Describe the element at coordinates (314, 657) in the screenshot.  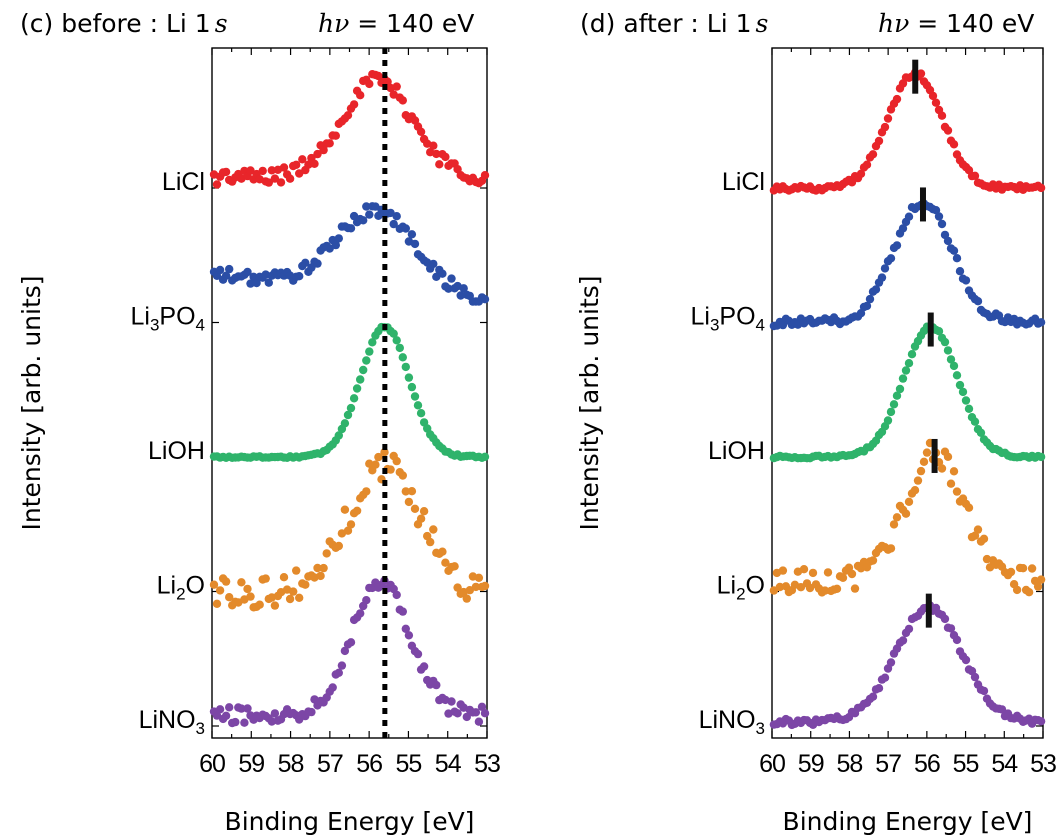
I see `series-lino3: LiNO3` at that location.